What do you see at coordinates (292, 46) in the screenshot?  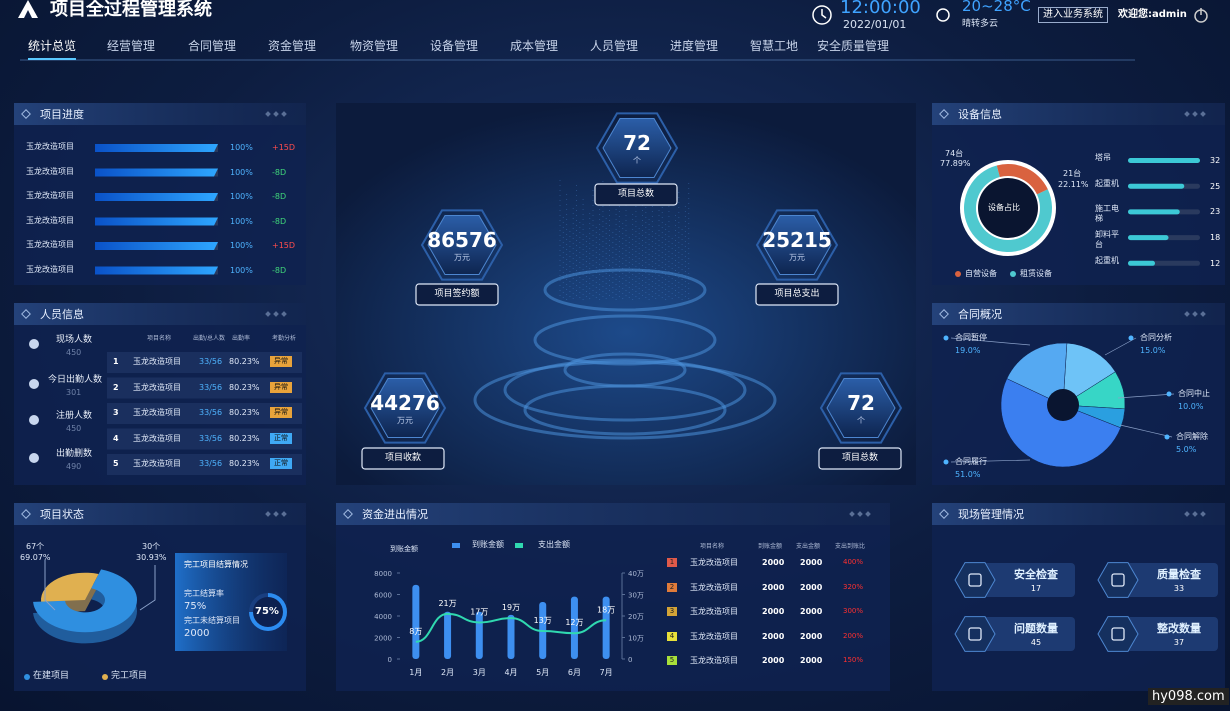 I see `nav-item: 资金管理` at bounding box center [292, 46].